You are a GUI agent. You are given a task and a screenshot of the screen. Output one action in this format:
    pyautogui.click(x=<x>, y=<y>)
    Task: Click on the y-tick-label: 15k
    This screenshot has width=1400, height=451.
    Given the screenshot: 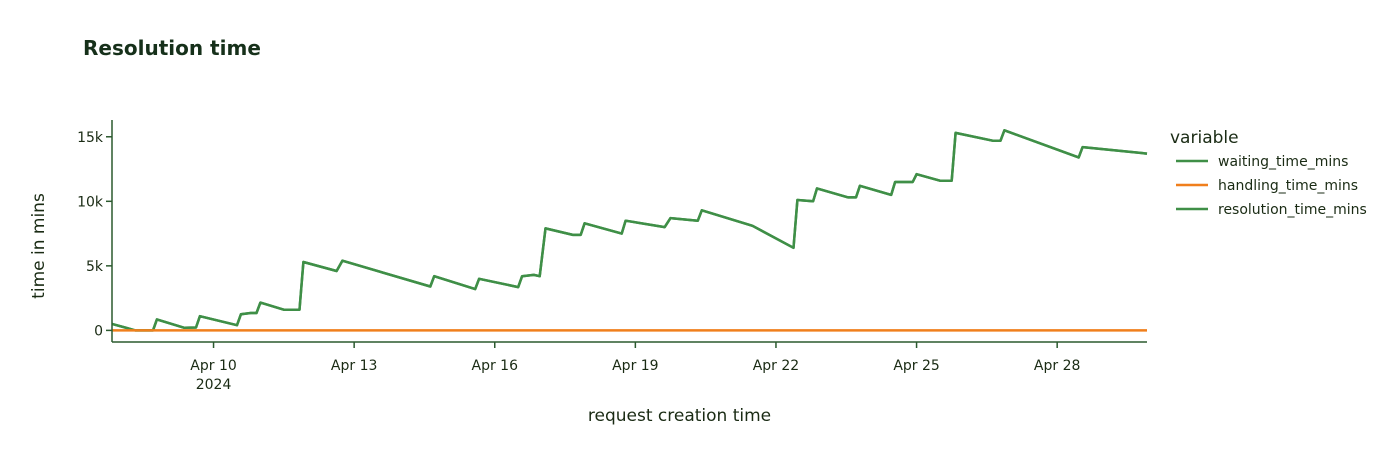 What is the action you would take?
    pyautogui.click(x=90, y=138)
    